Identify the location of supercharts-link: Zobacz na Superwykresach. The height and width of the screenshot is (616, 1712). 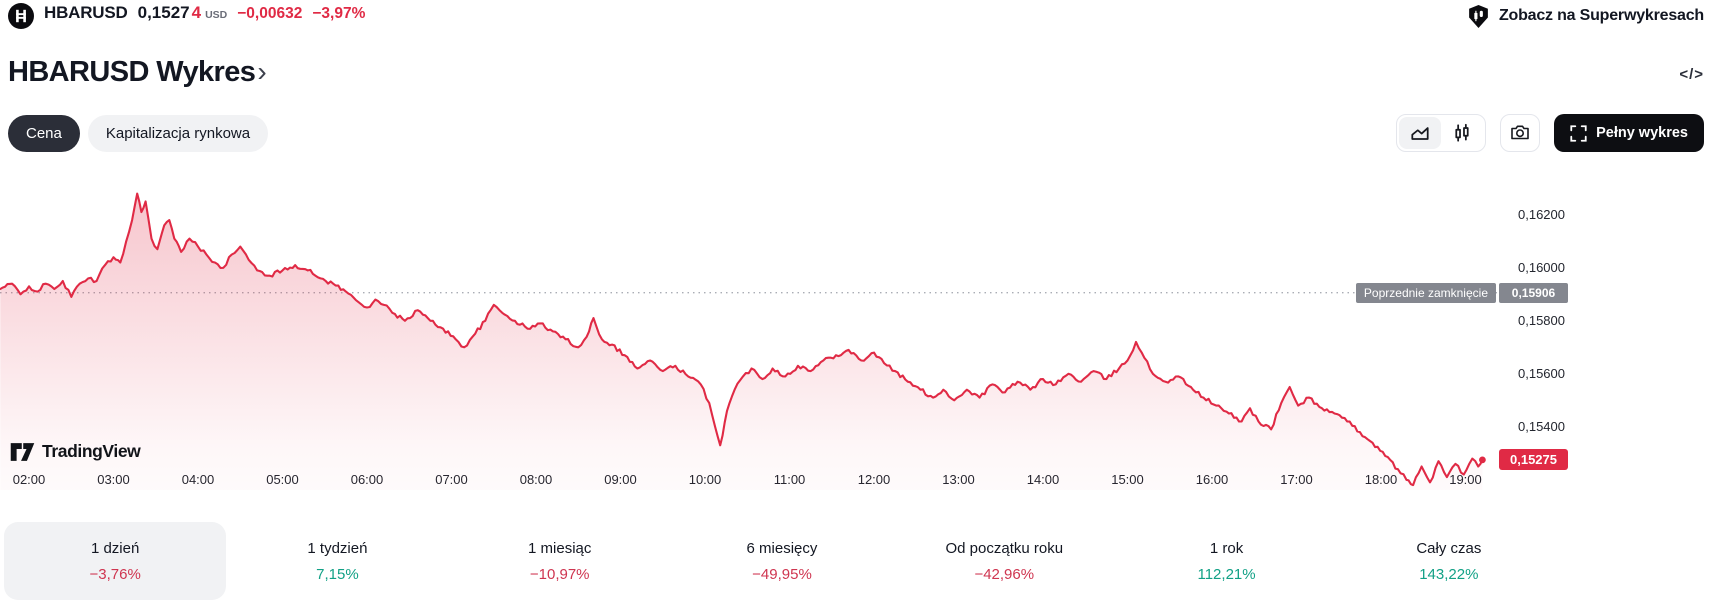
(1585, 16).